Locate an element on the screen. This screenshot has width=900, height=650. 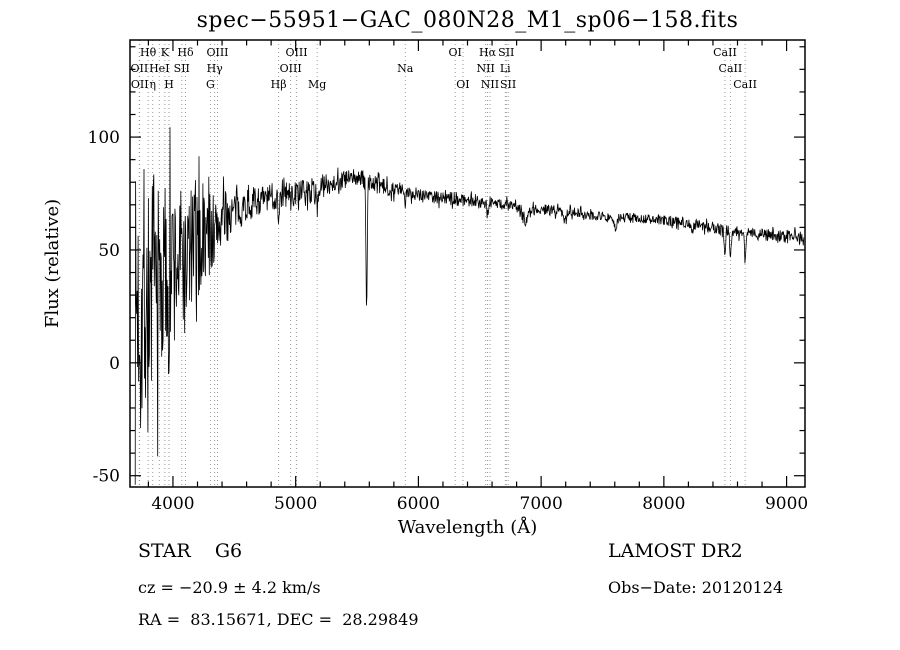
survey-label: LAMOST DR2 is located at coordinates (675, 551).